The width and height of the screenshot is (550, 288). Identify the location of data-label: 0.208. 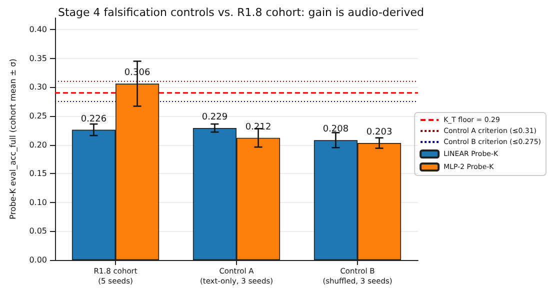
(335, 129).